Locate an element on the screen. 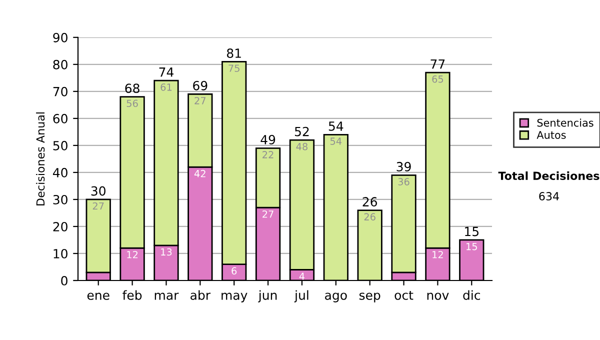  x-tick-label: feb is located at coordinates (132, 295).